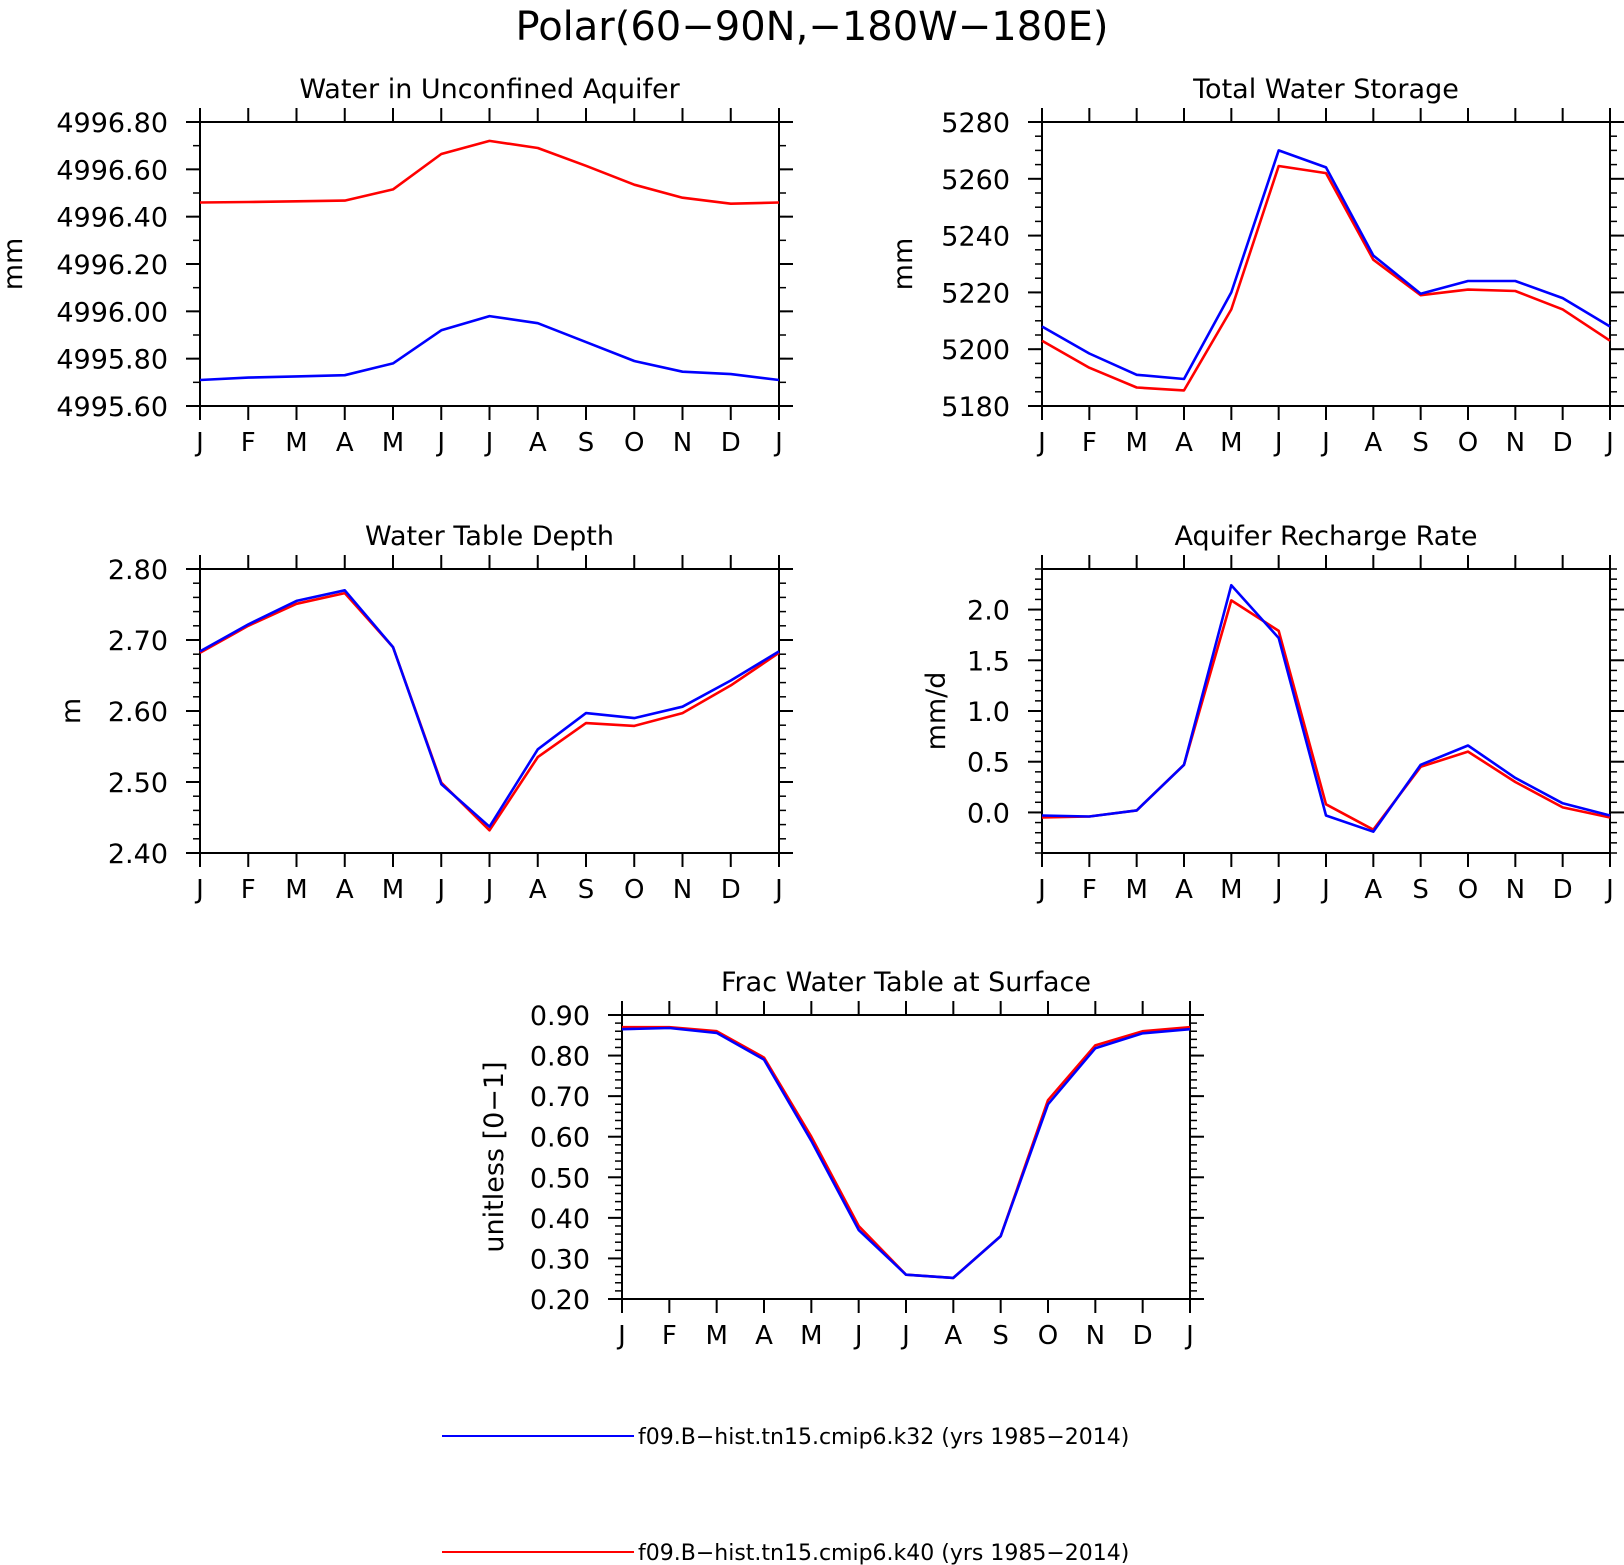 The image size is (1624, 1565). I want to click on panel-title: Aquifer Recharge Rate, so click(1325, 536).